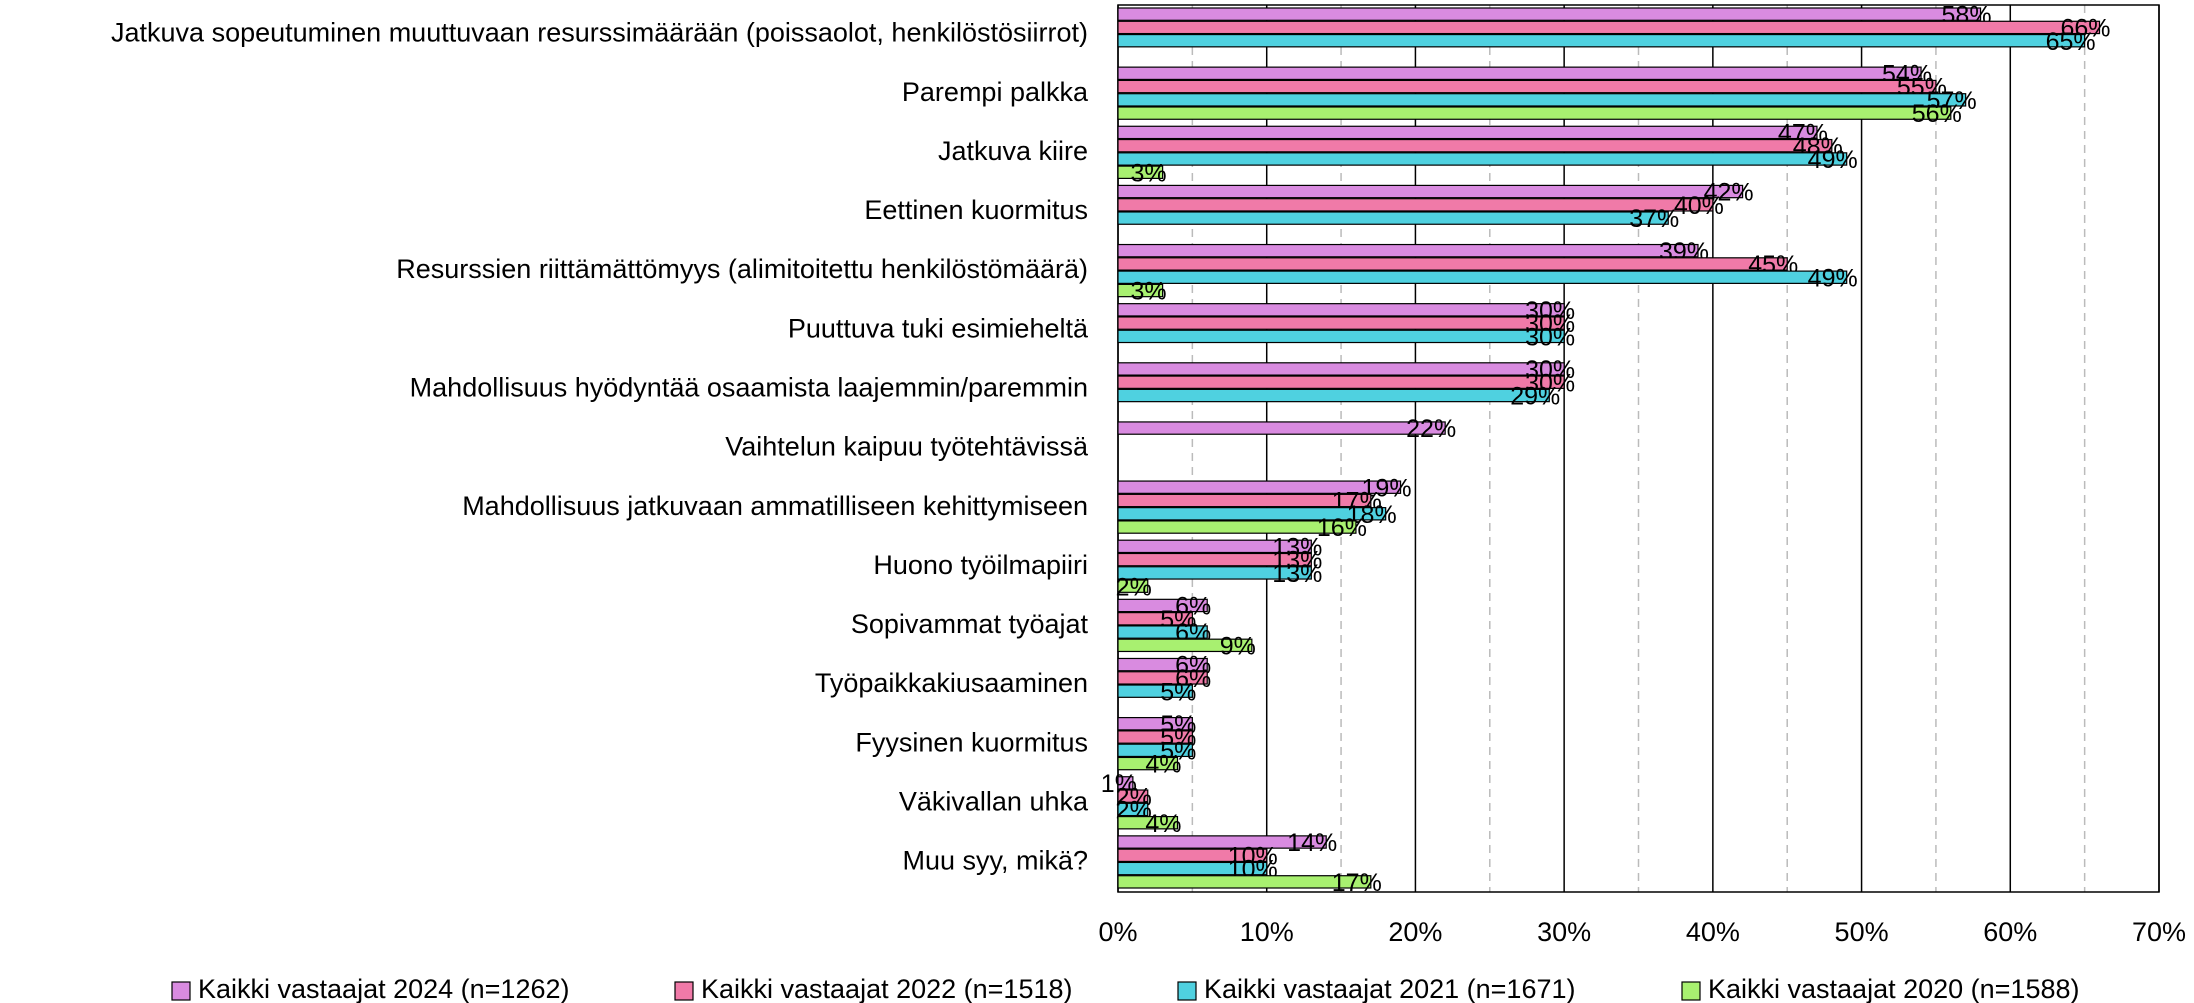 Image resolution: width=2194 pixels, height=1003 pixels. Describe the element at coordinates (980, 565) in the screenshot. I see `category-label: Huono työilmapiiri` at that location.